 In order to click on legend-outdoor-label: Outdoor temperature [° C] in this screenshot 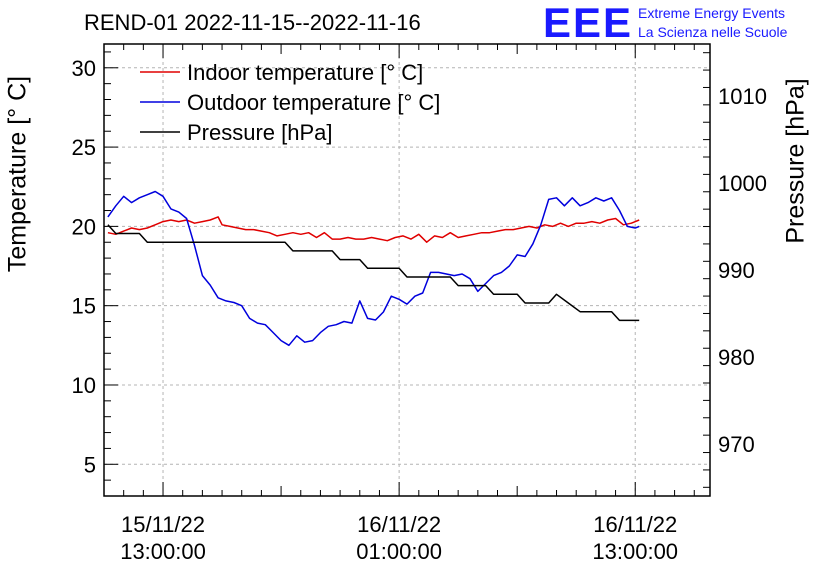, I will do `click(313, 102)`.